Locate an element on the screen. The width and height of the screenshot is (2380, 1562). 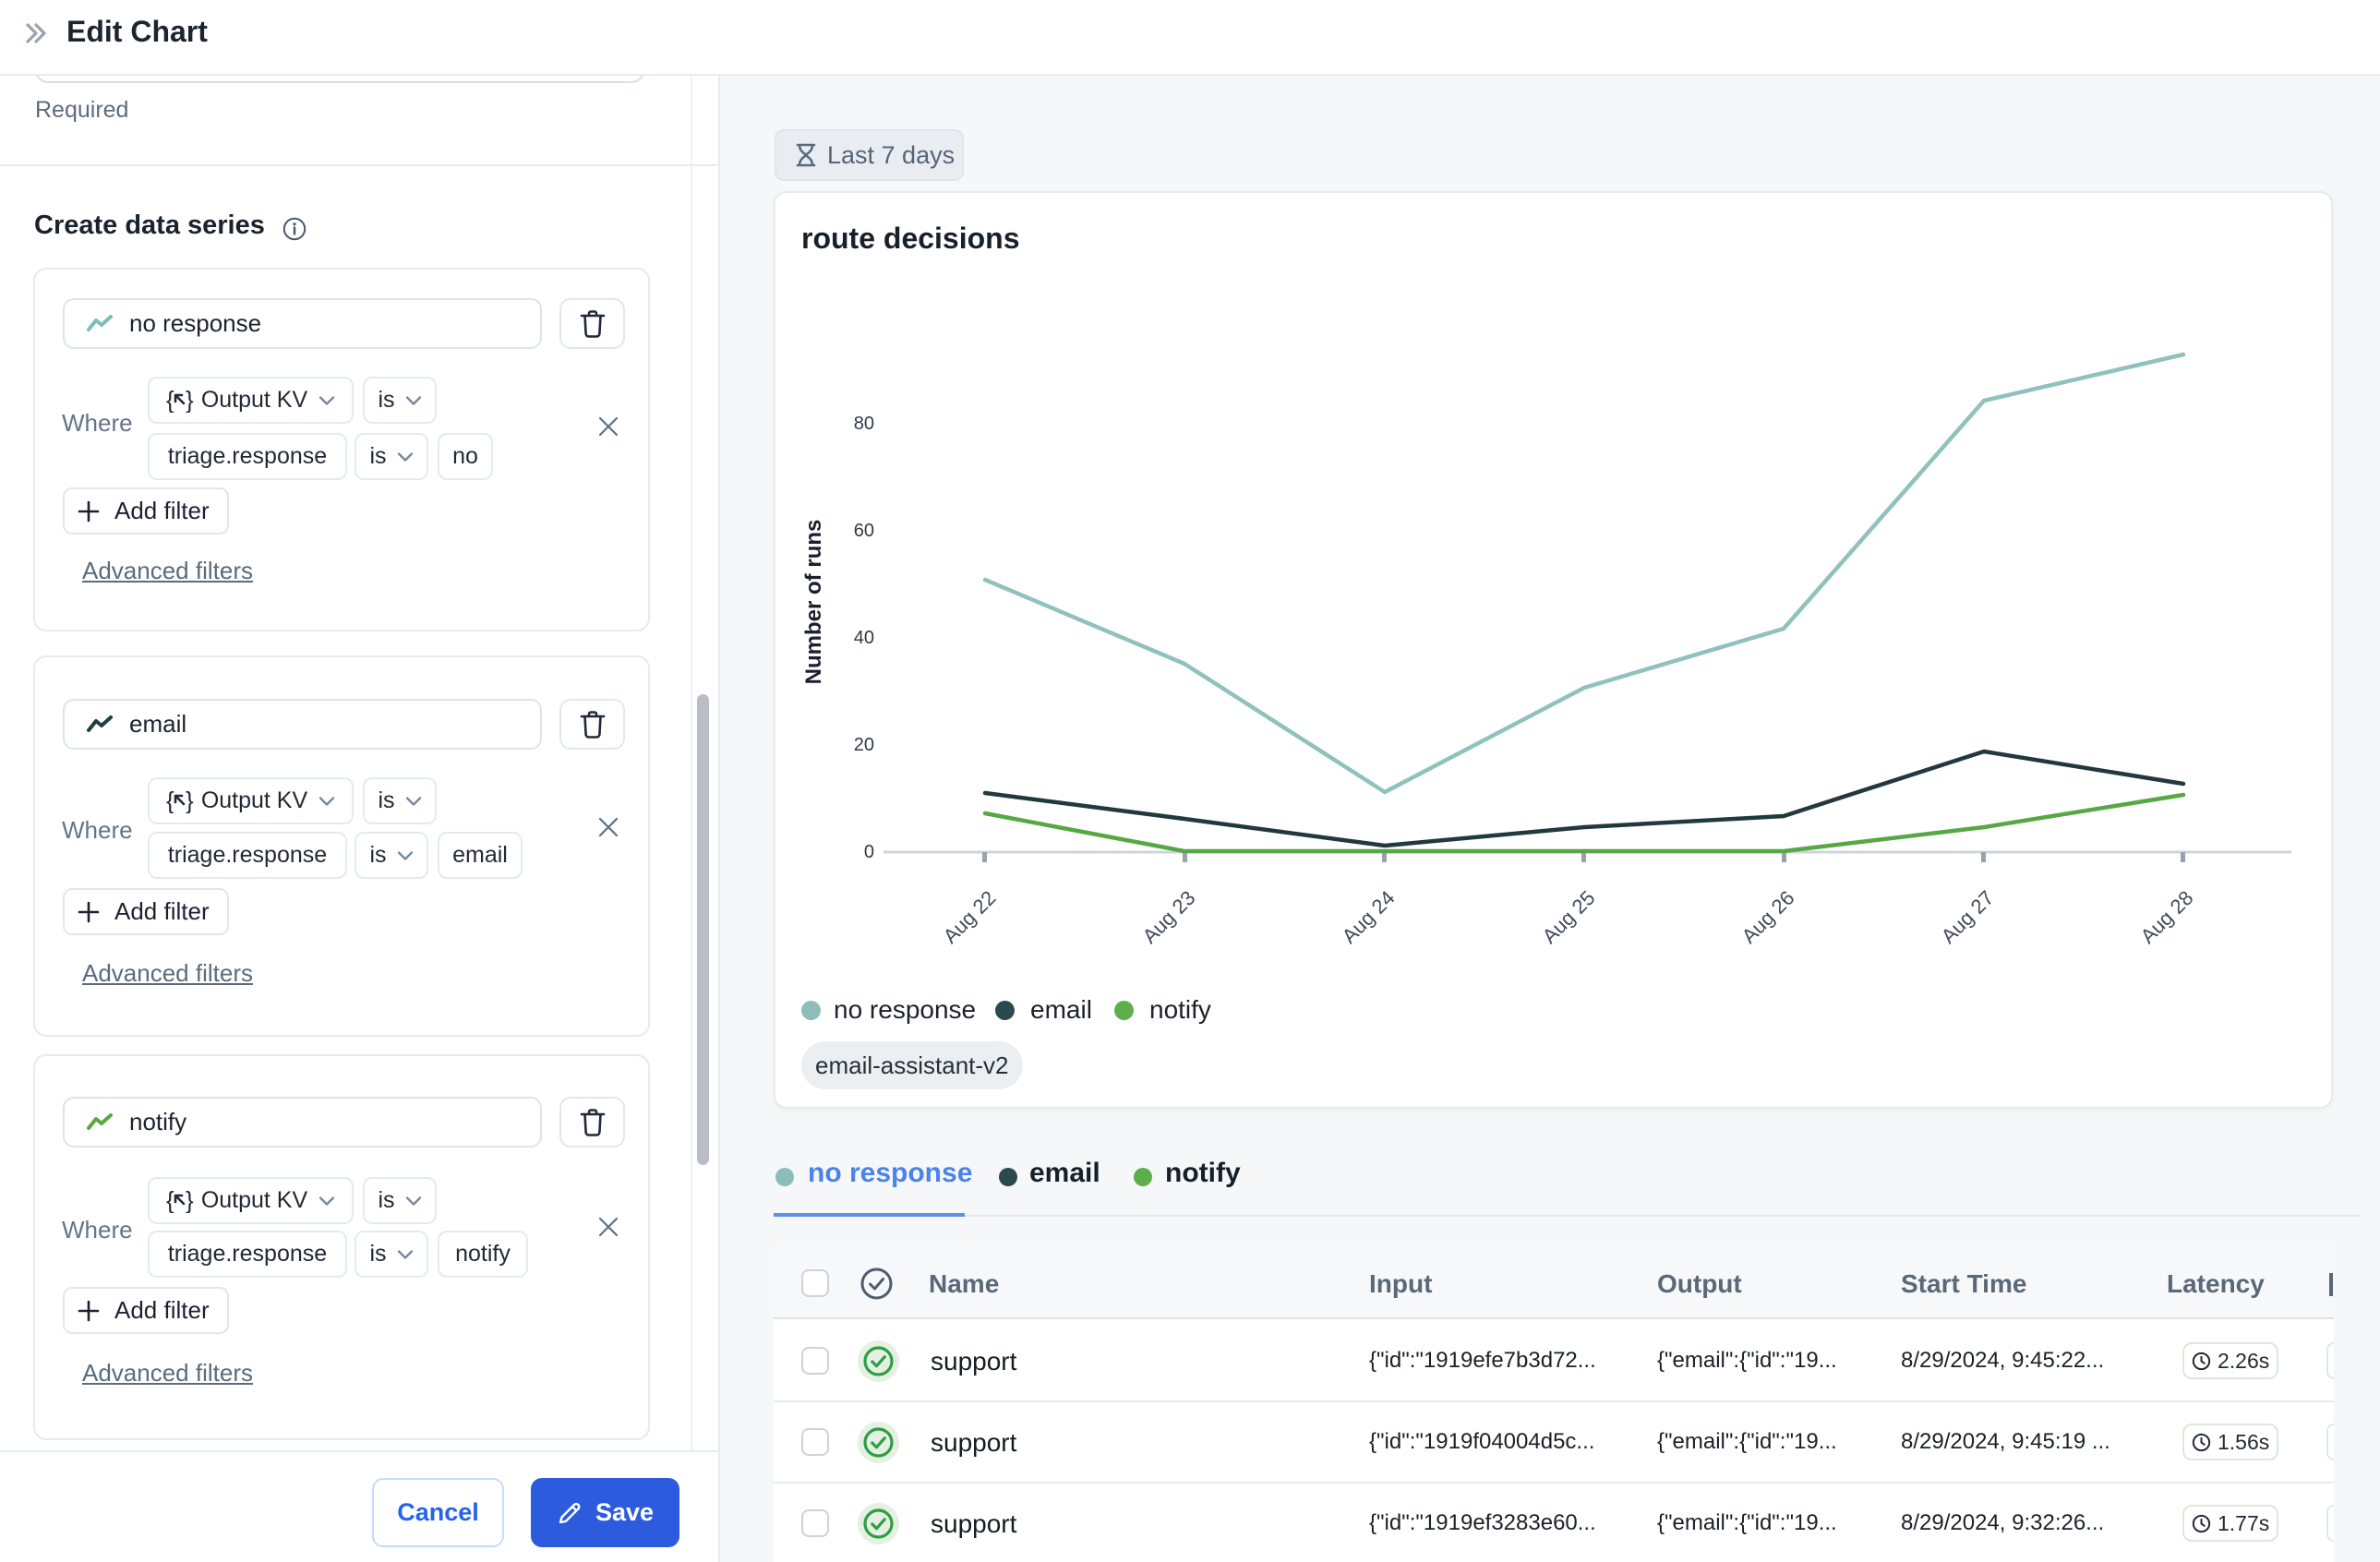
svg-text: 40 is located at coordinates (864, 638).